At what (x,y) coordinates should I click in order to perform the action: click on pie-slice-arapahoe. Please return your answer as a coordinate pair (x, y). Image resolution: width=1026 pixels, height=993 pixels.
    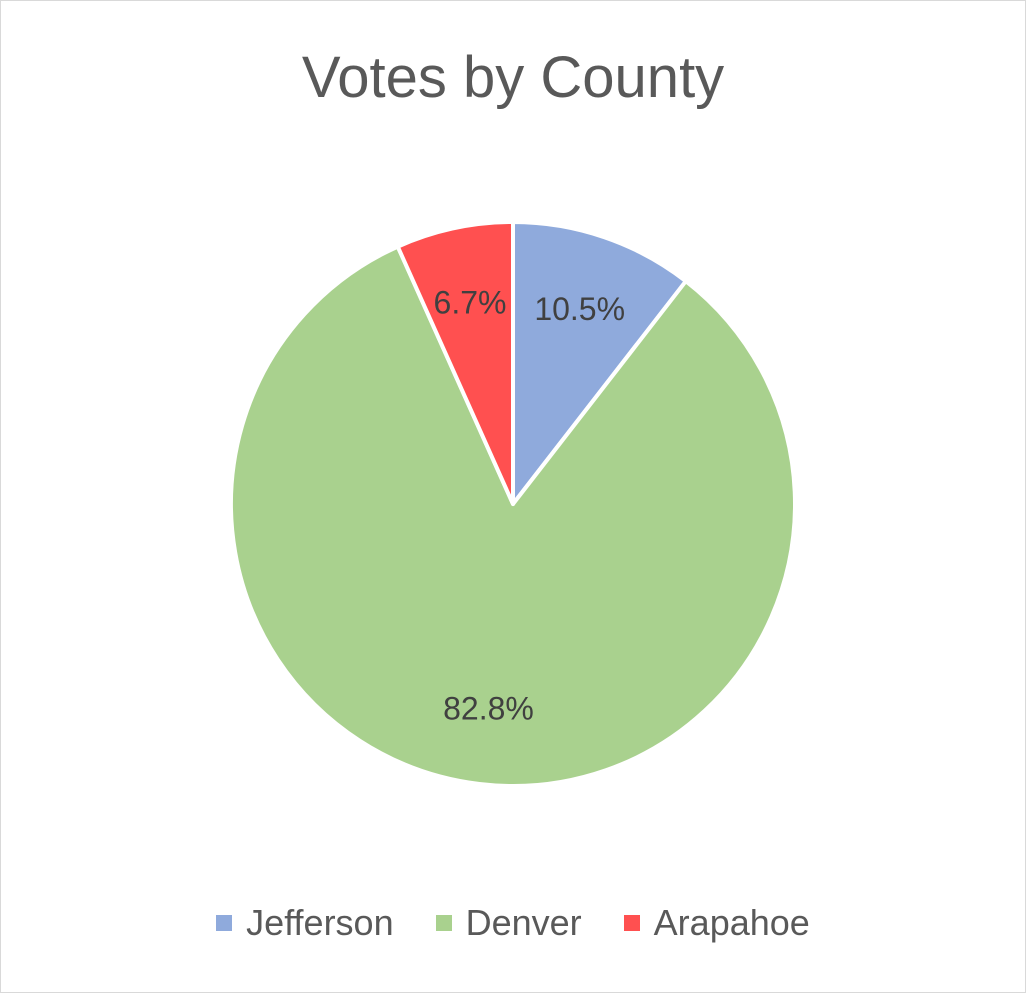
    Looking at the image, I should click on (455, 363).